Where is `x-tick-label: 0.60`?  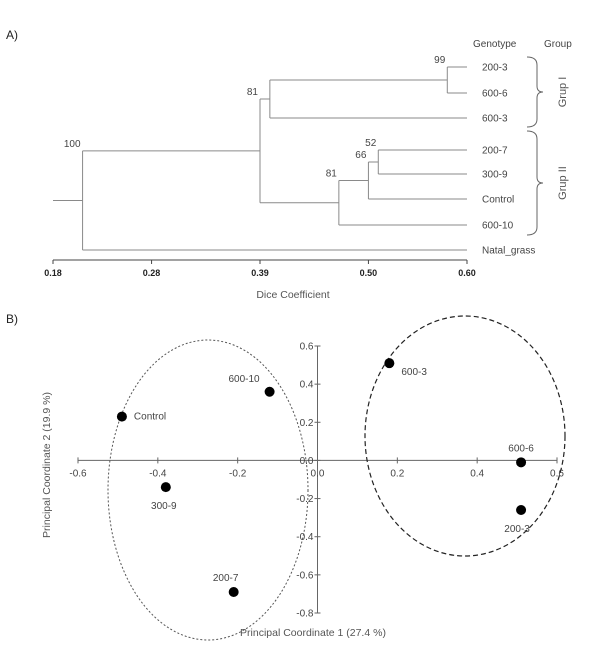
x-tick-label: 0.60 is located at coordinates (467, 273).